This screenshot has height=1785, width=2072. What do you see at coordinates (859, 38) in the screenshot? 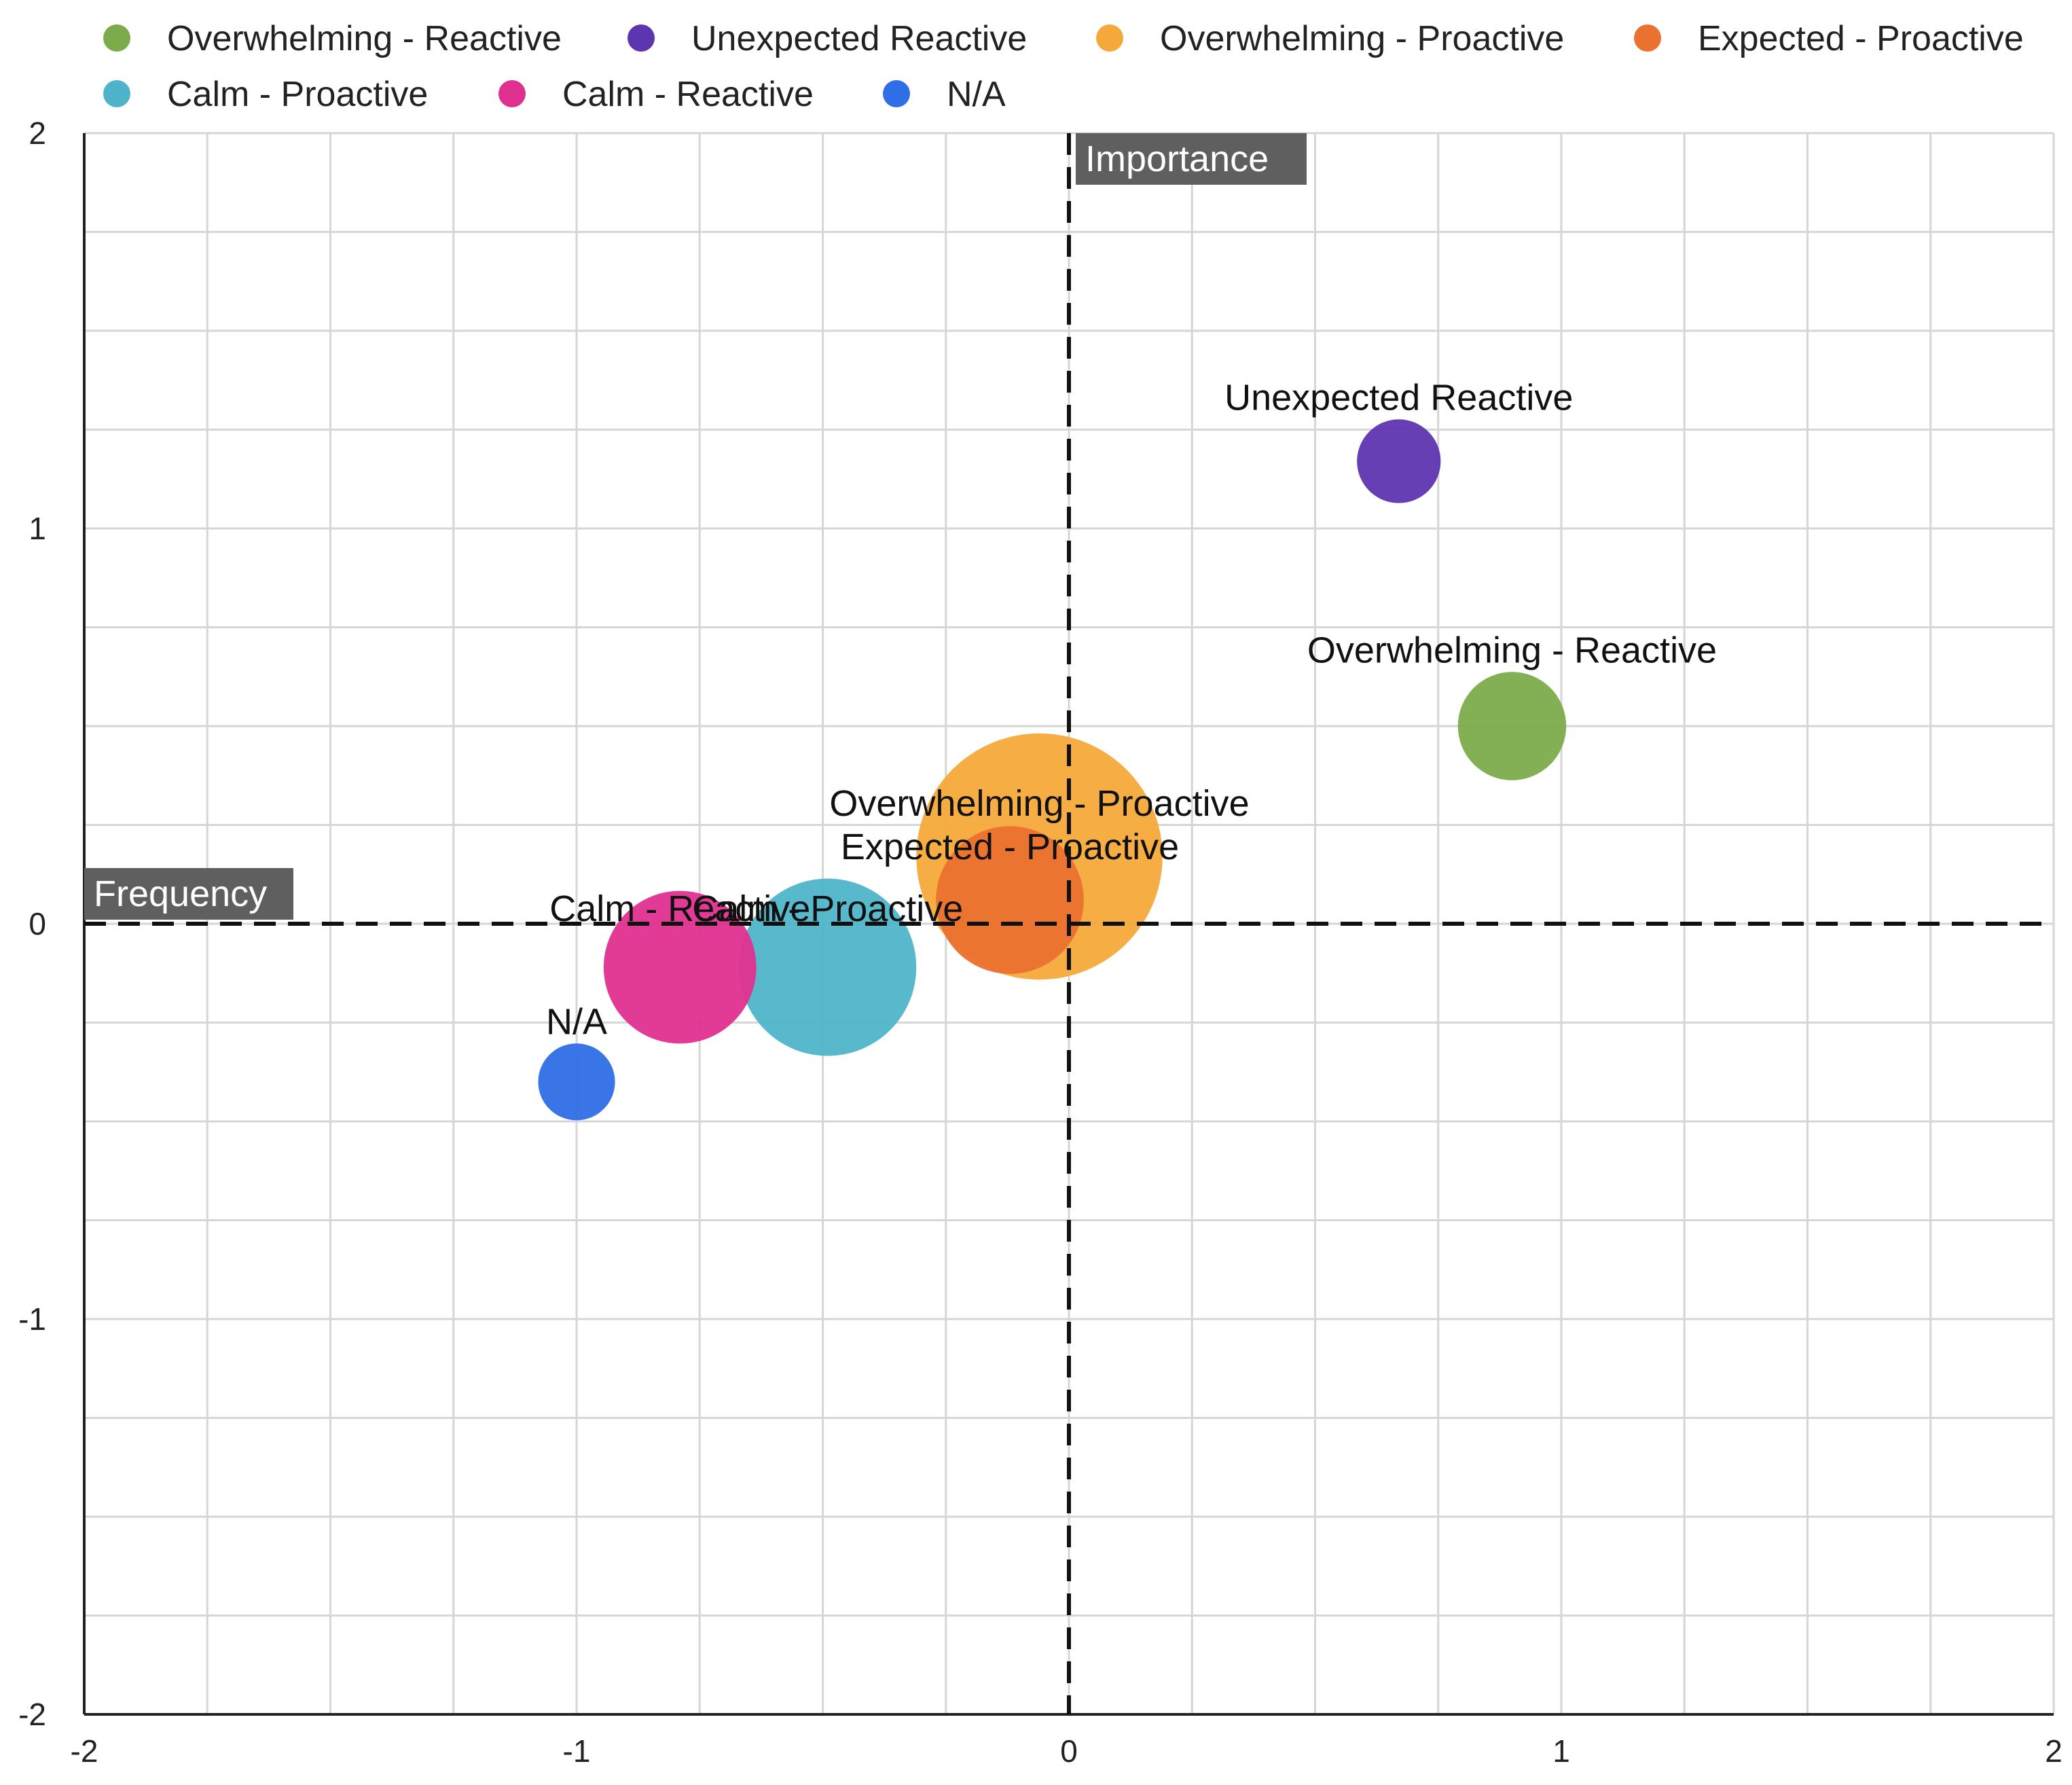
I see `legend-entry-label: Unexpected Reactive` at bounding box center [859, 38].